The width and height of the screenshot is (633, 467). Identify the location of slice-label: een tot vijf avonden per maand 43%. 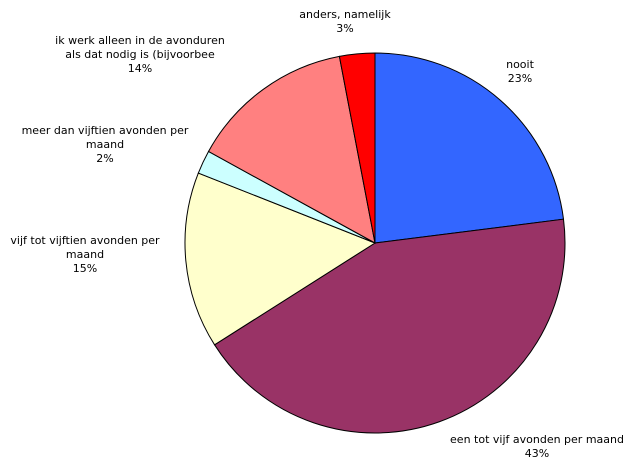
(535, 447).